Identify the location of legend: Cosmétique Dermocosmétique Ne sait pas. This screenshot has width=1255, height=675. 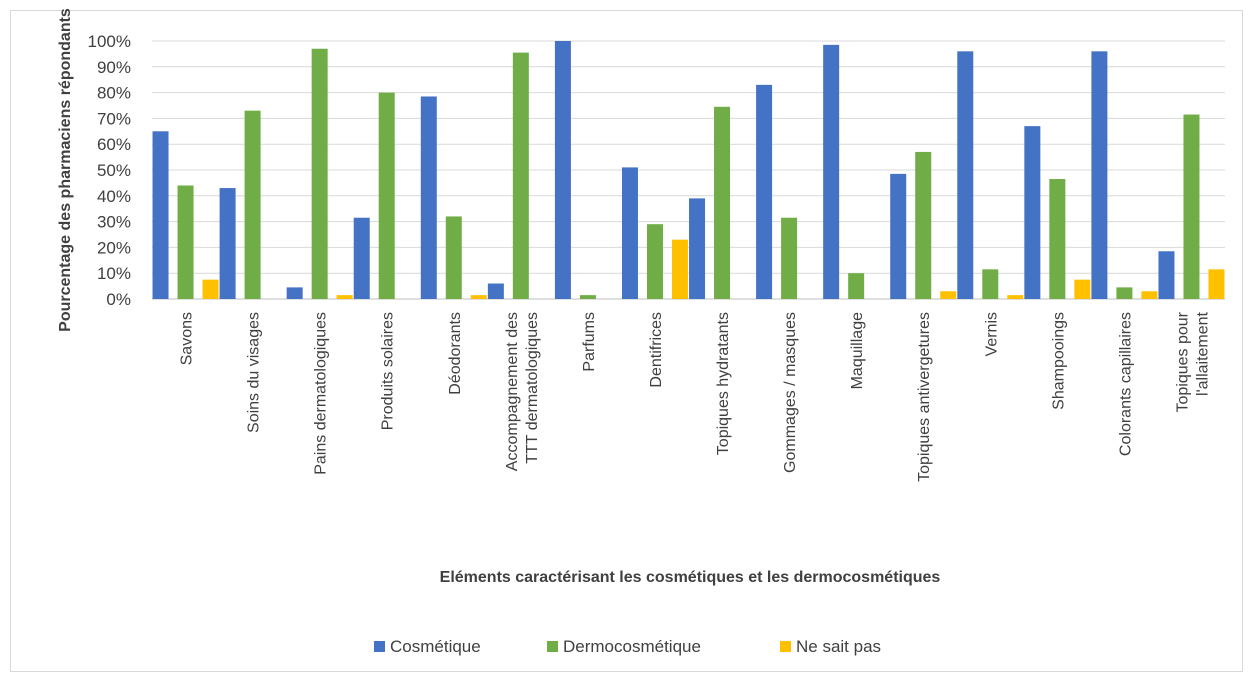
(627, 646).